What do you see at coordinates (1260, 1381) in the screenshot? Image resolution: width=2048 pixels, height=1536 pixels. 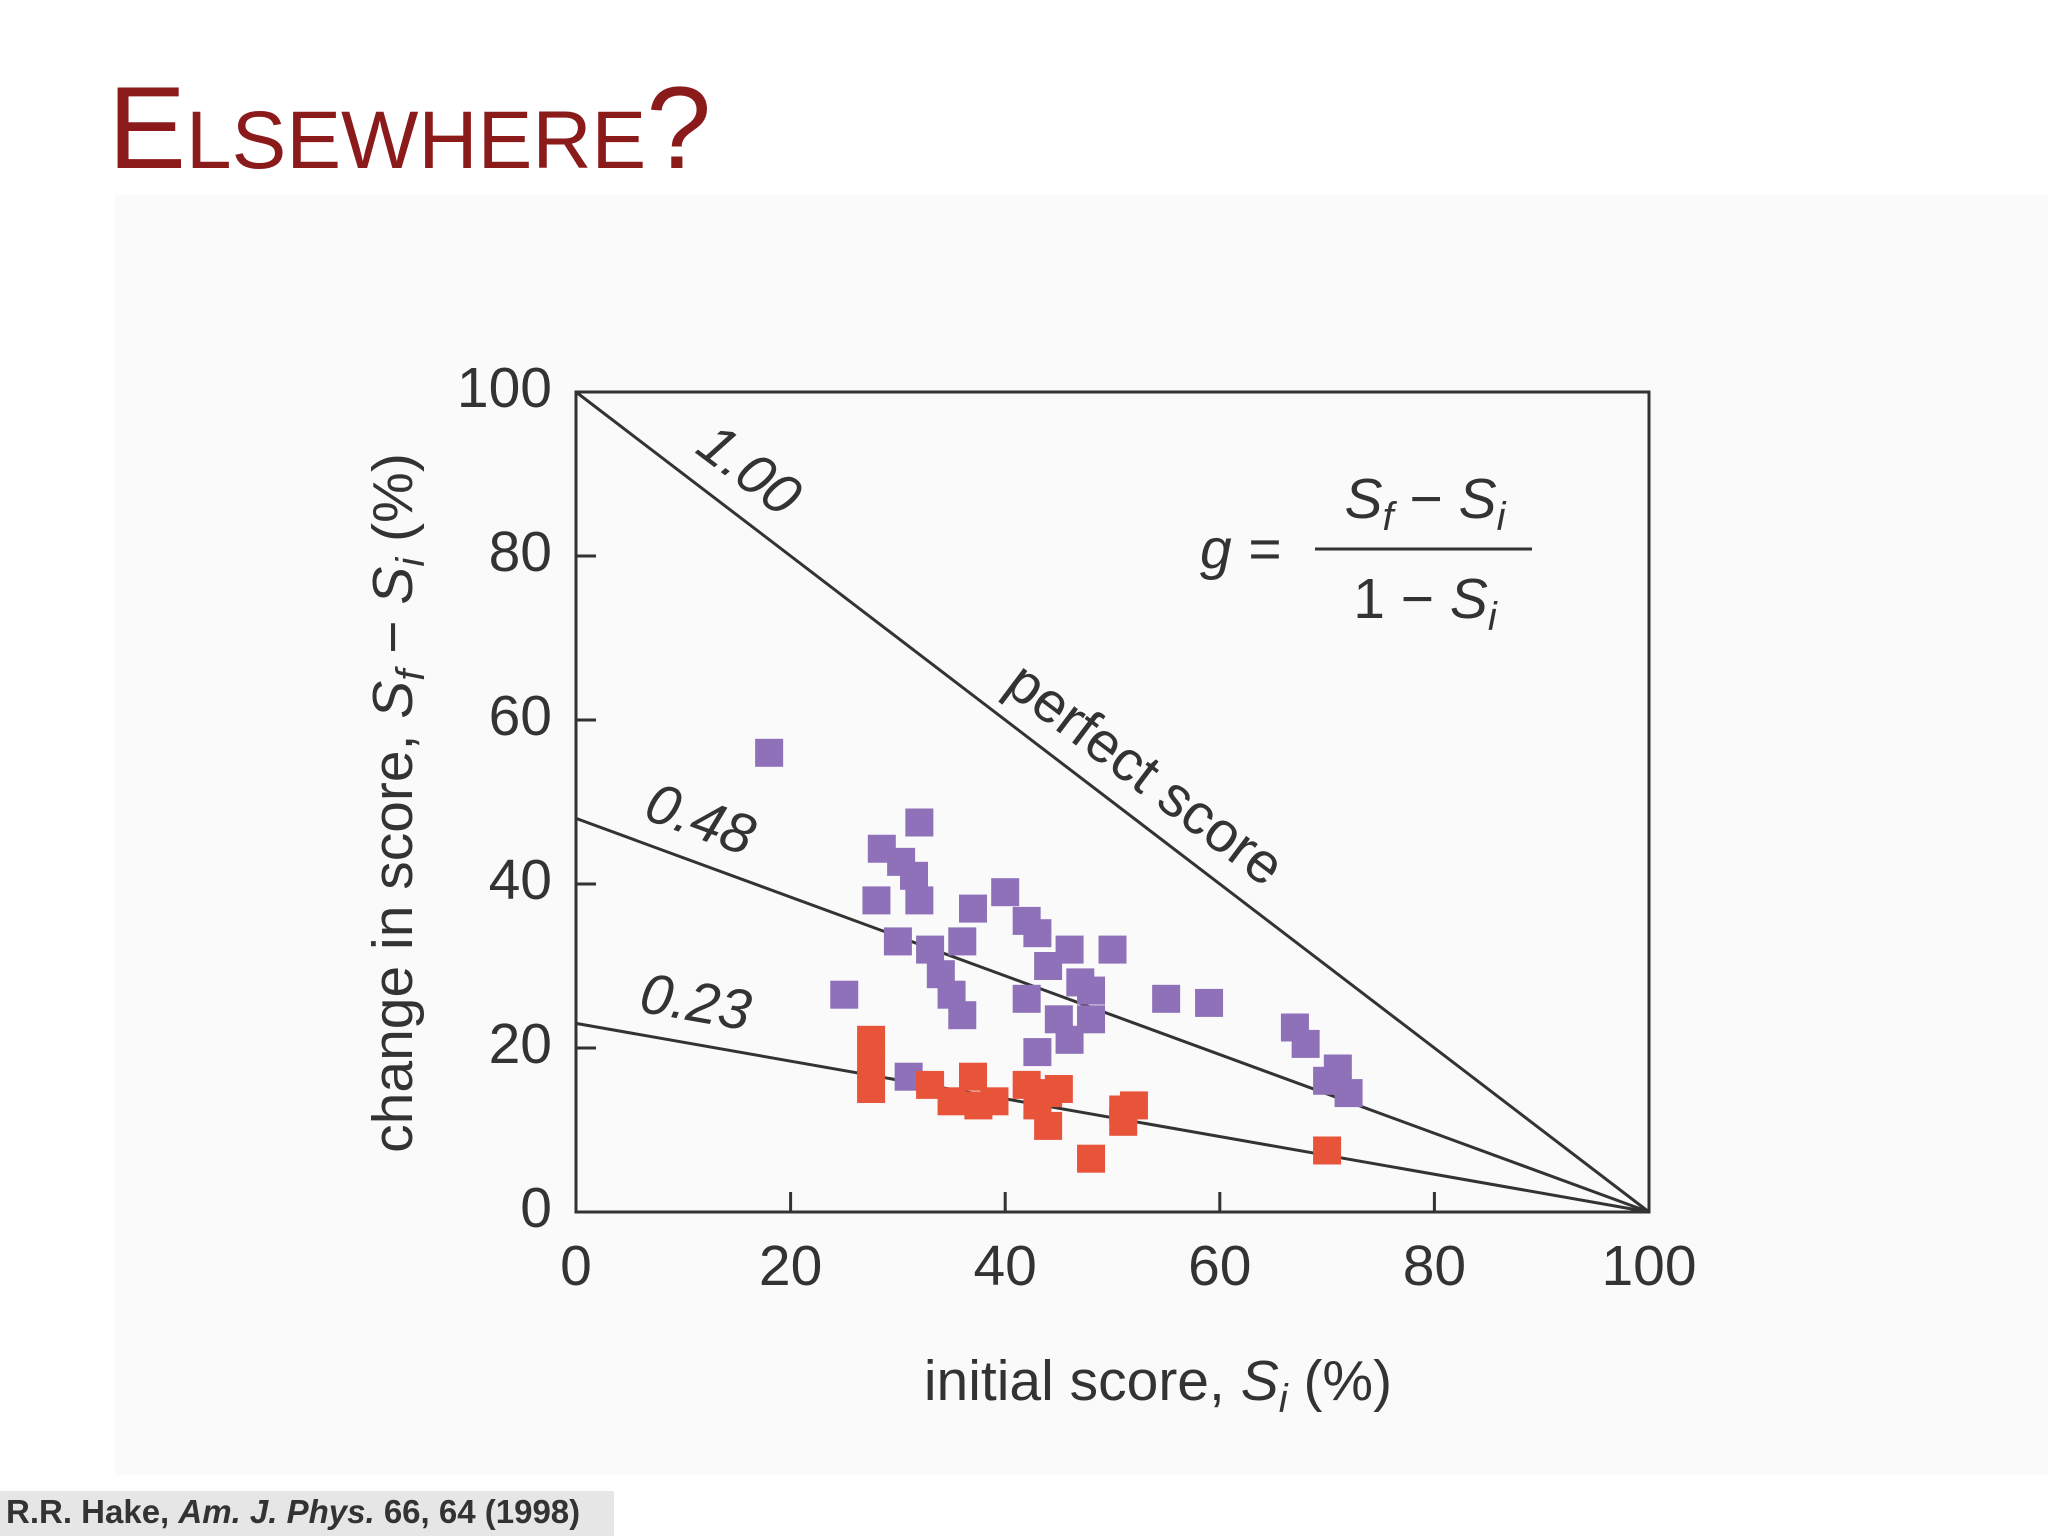 I see `x-label-var: S` at bounding box center [1260, 1381].